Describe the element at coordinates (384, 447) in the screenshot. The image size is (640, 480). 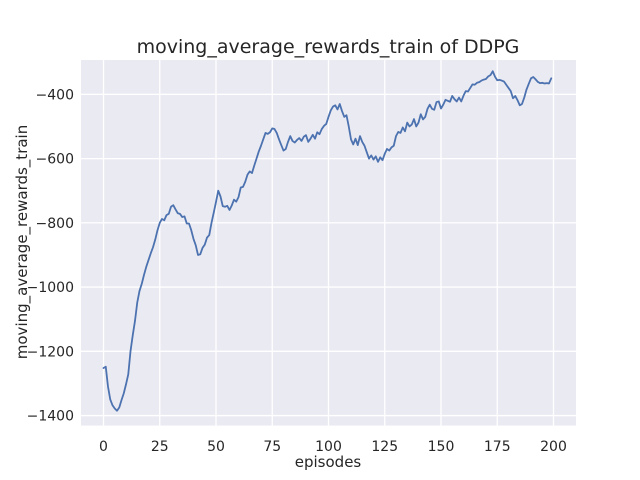
I see `x-tick-label-125: 125` at that location.